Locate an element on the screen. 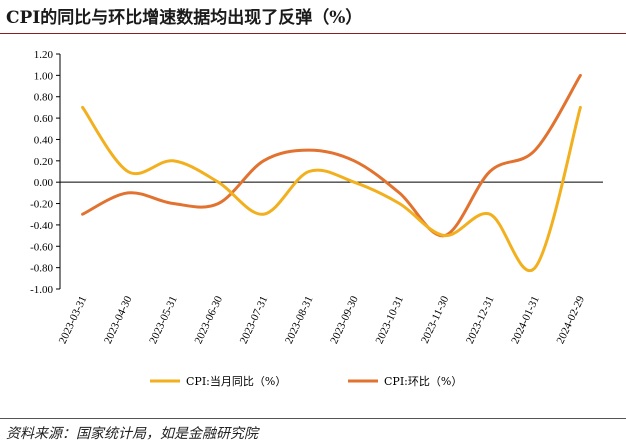 The width and height of the screenshot is (626, 447). chart-title: CPI的同比与环比增速数据均出现了反弹（%） is located at coordinates (184, 18).